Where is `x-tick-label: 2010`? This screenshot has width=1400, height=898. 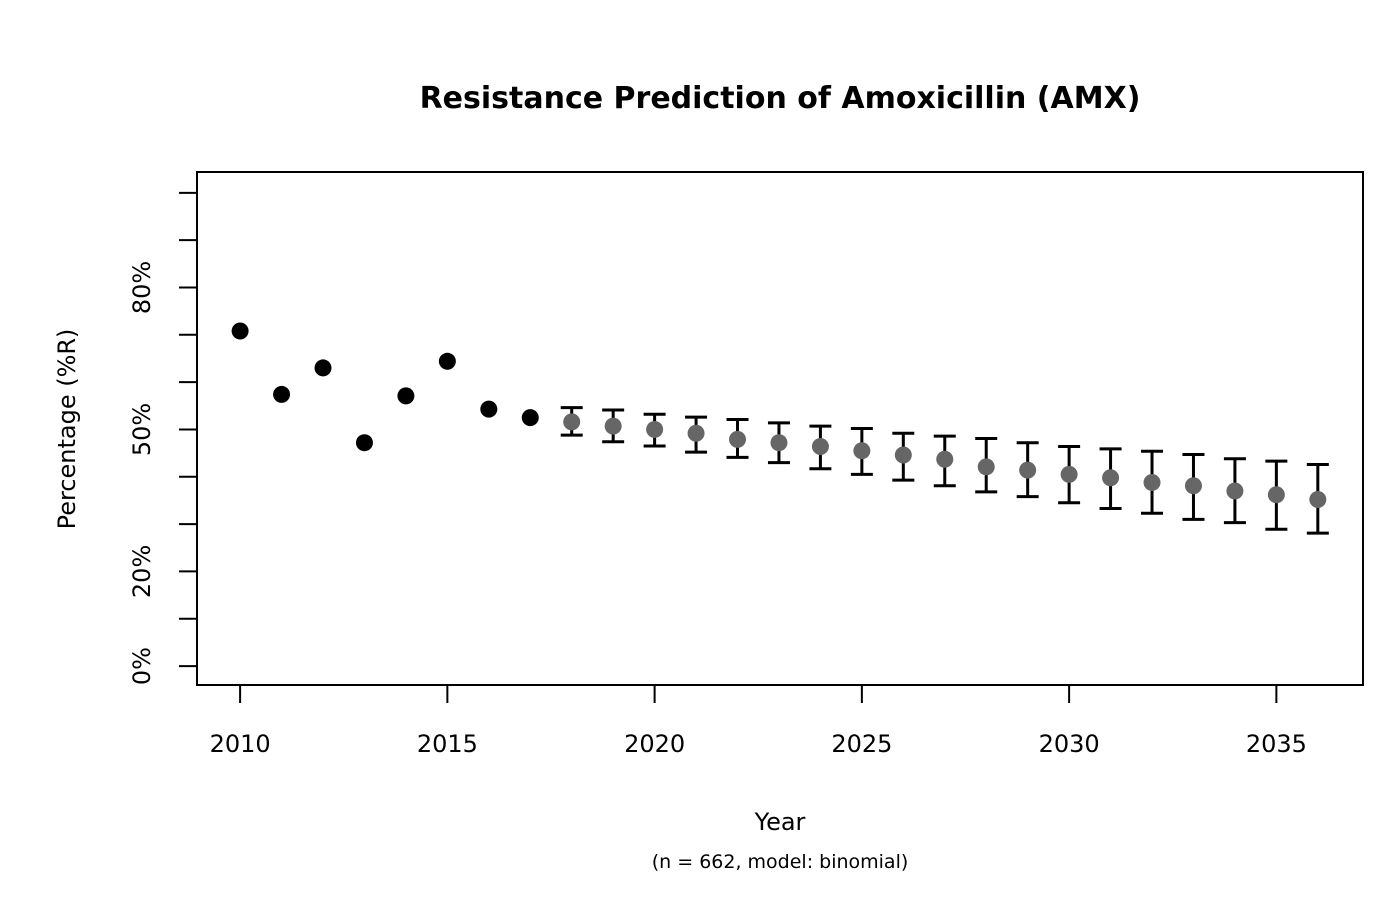 x-tick-label: 2010 is located at coordinates (240, 744).